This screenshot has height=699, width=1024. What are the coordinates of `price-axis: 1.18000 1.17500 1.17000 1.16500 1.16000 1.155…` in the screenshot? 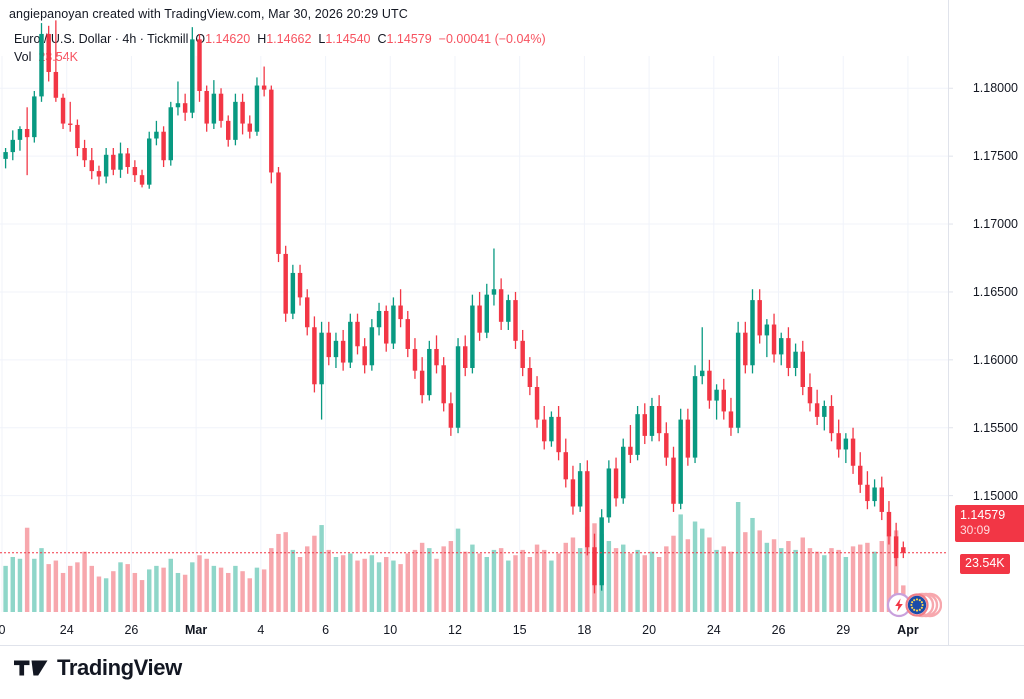 It's located at (986, 334).